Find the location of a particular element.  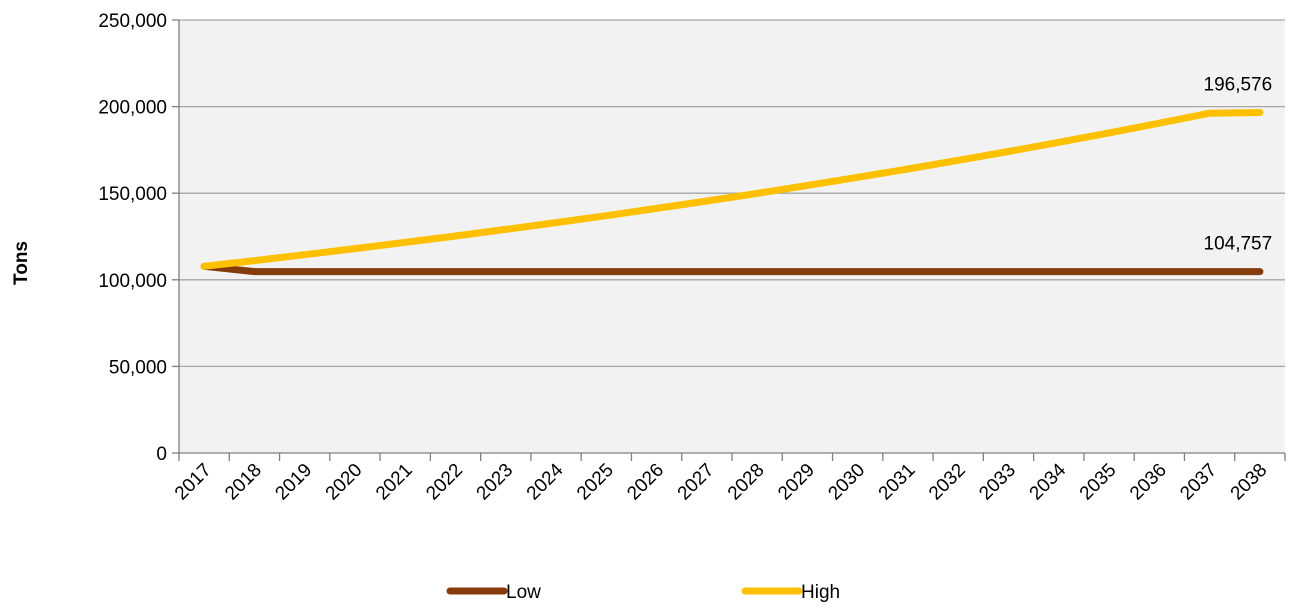

x-tick-label: 2030 is located at coordinates (846, 482).